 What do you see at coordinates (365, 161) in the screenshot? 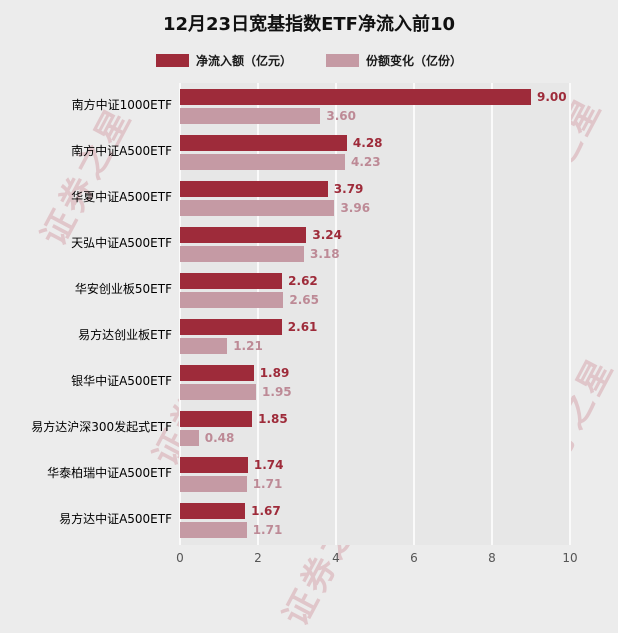
I see `value-label: 4.23` at bounding box center [365, 161].